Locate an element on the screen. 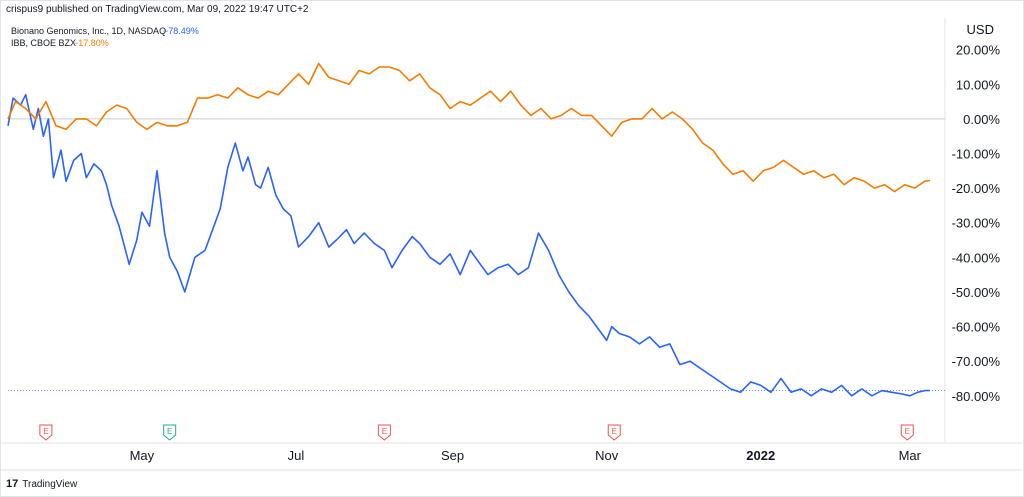  x-tick-label: Sep is located at coordinates (452, 455).